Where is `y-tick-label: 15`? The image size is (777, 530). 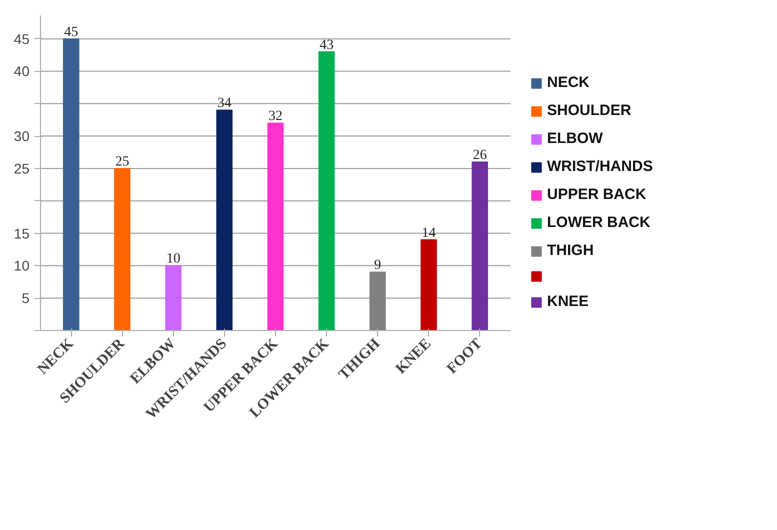 y-tick-label: 15 is located at coordinates (22, 233).